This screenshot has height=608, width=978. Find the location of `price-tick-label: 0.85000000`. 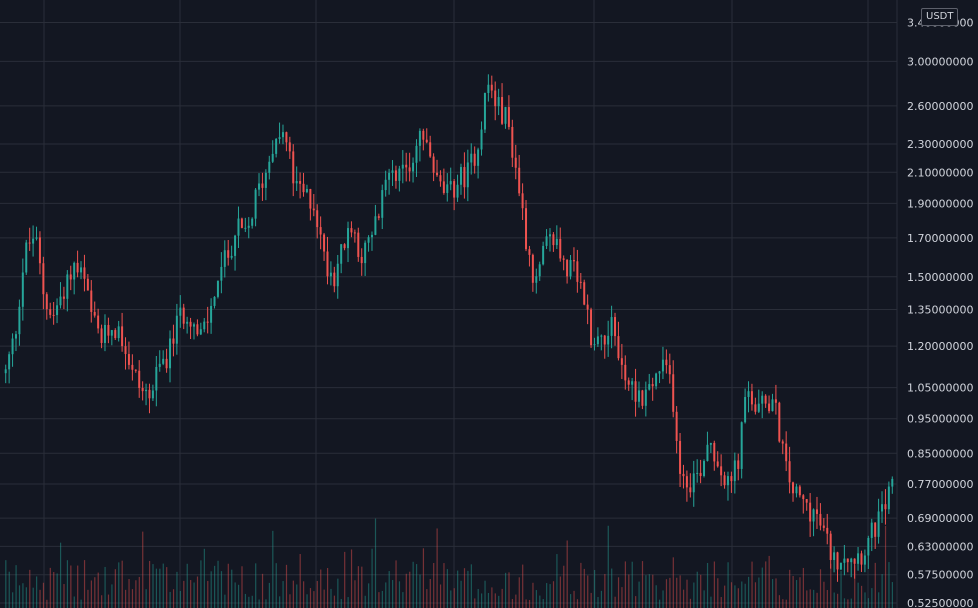

price-tick-label: 0.85000000 is located at coordinates (940, 453).